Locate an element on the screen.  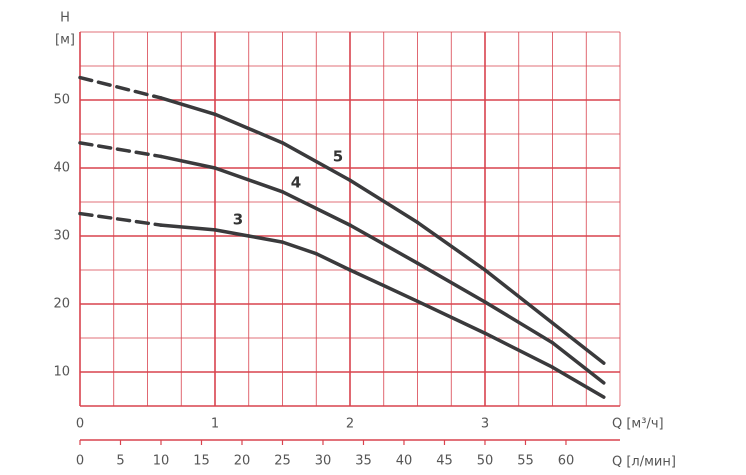
y-tick-label: 20 is located at coordinates (61, 304).